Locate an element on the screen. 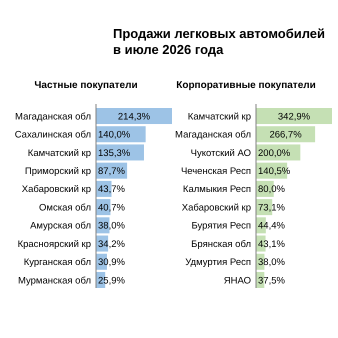 The image size is (338, 338). text: Продажи легковых автомобилей в июле 2026 года is located at coordinates (219, 41).